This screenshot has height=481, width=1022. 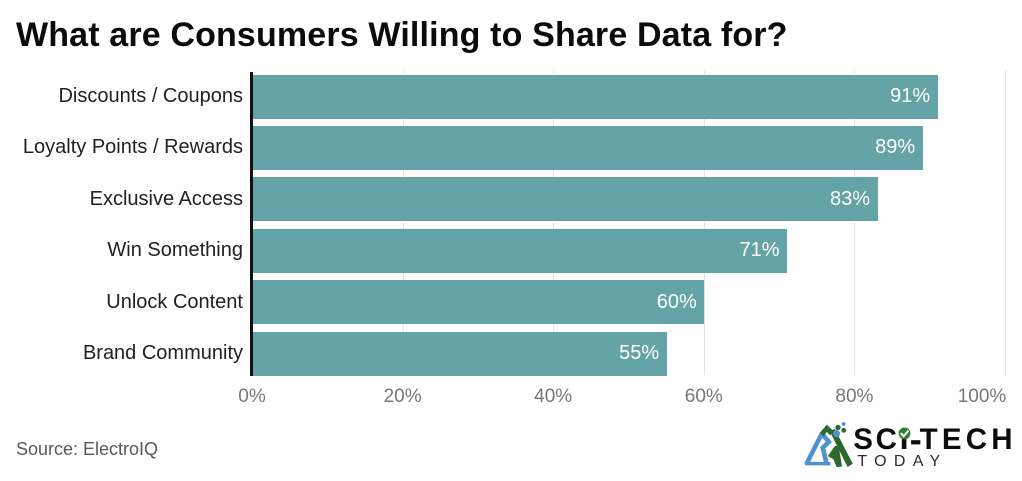 What do you see at coordinates (968, 439) in the screenshot?
I see `svg-text: TECH` at bounding box center [968, 439].